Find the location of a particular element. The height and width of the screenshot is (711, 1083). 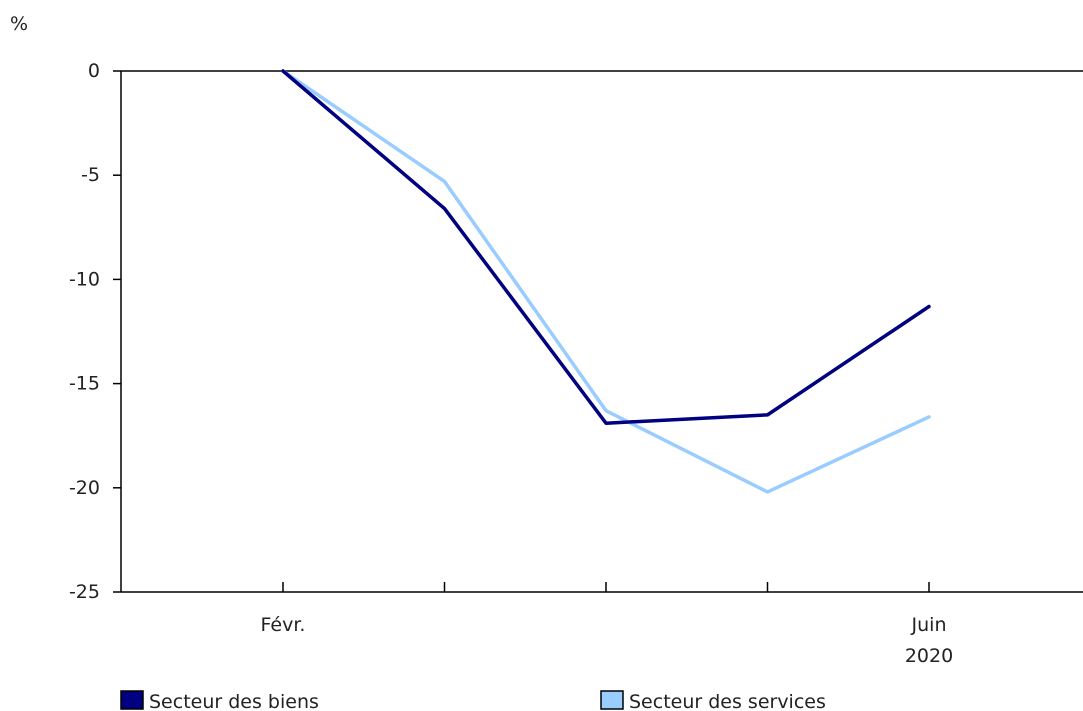

y-axis: 0 -5 -10 -15 -20 -25 is located at coordinates (95, 331).